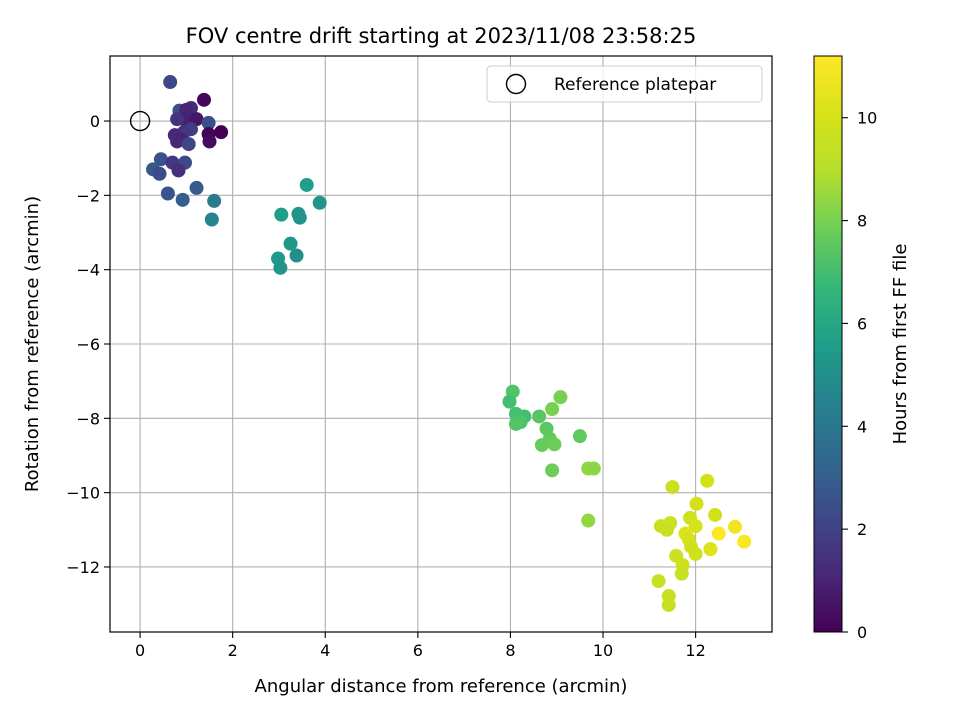  What do you see at coordinates (88, 418) in the screenshot?
I see `y-tick-label: −8` at bounding box center [88, 418].